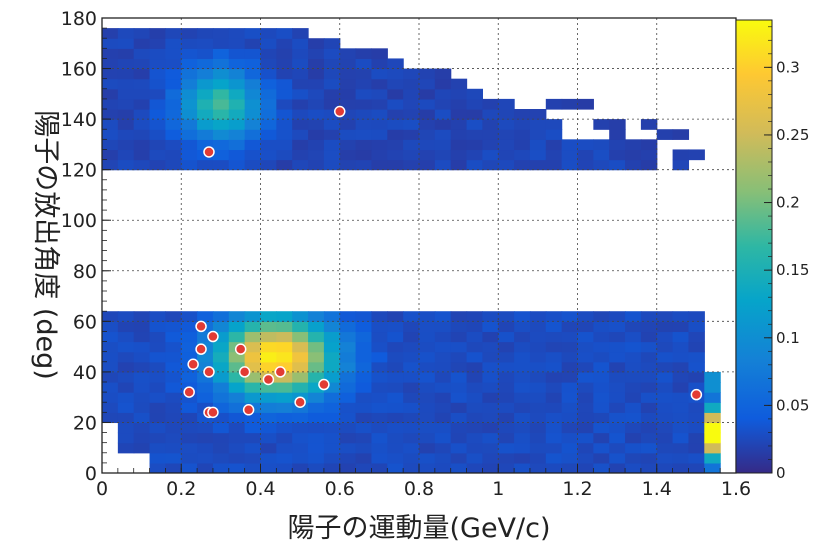  I want to click on x-tick-label: 0.4, so click(260, 489).